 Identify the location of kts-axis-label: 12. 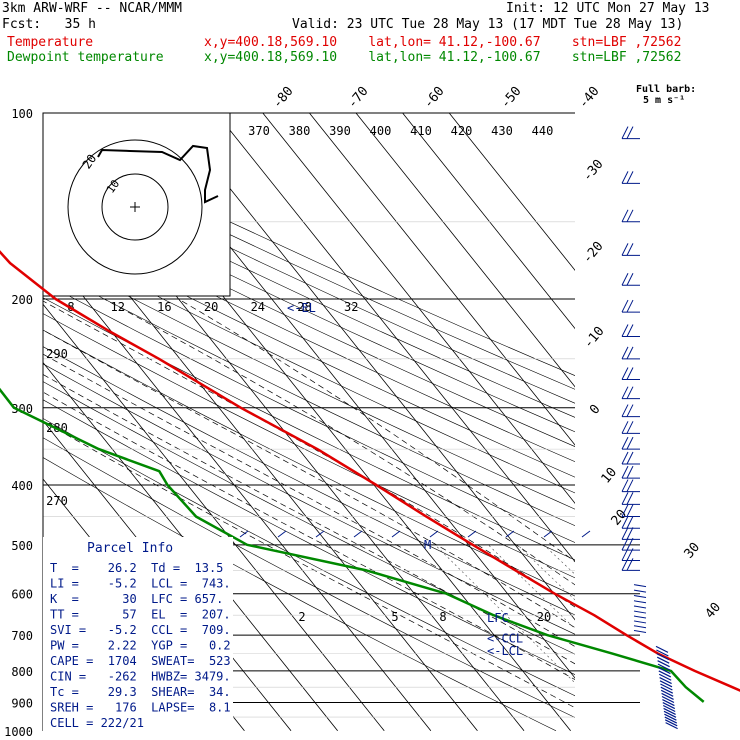
(117, 307).